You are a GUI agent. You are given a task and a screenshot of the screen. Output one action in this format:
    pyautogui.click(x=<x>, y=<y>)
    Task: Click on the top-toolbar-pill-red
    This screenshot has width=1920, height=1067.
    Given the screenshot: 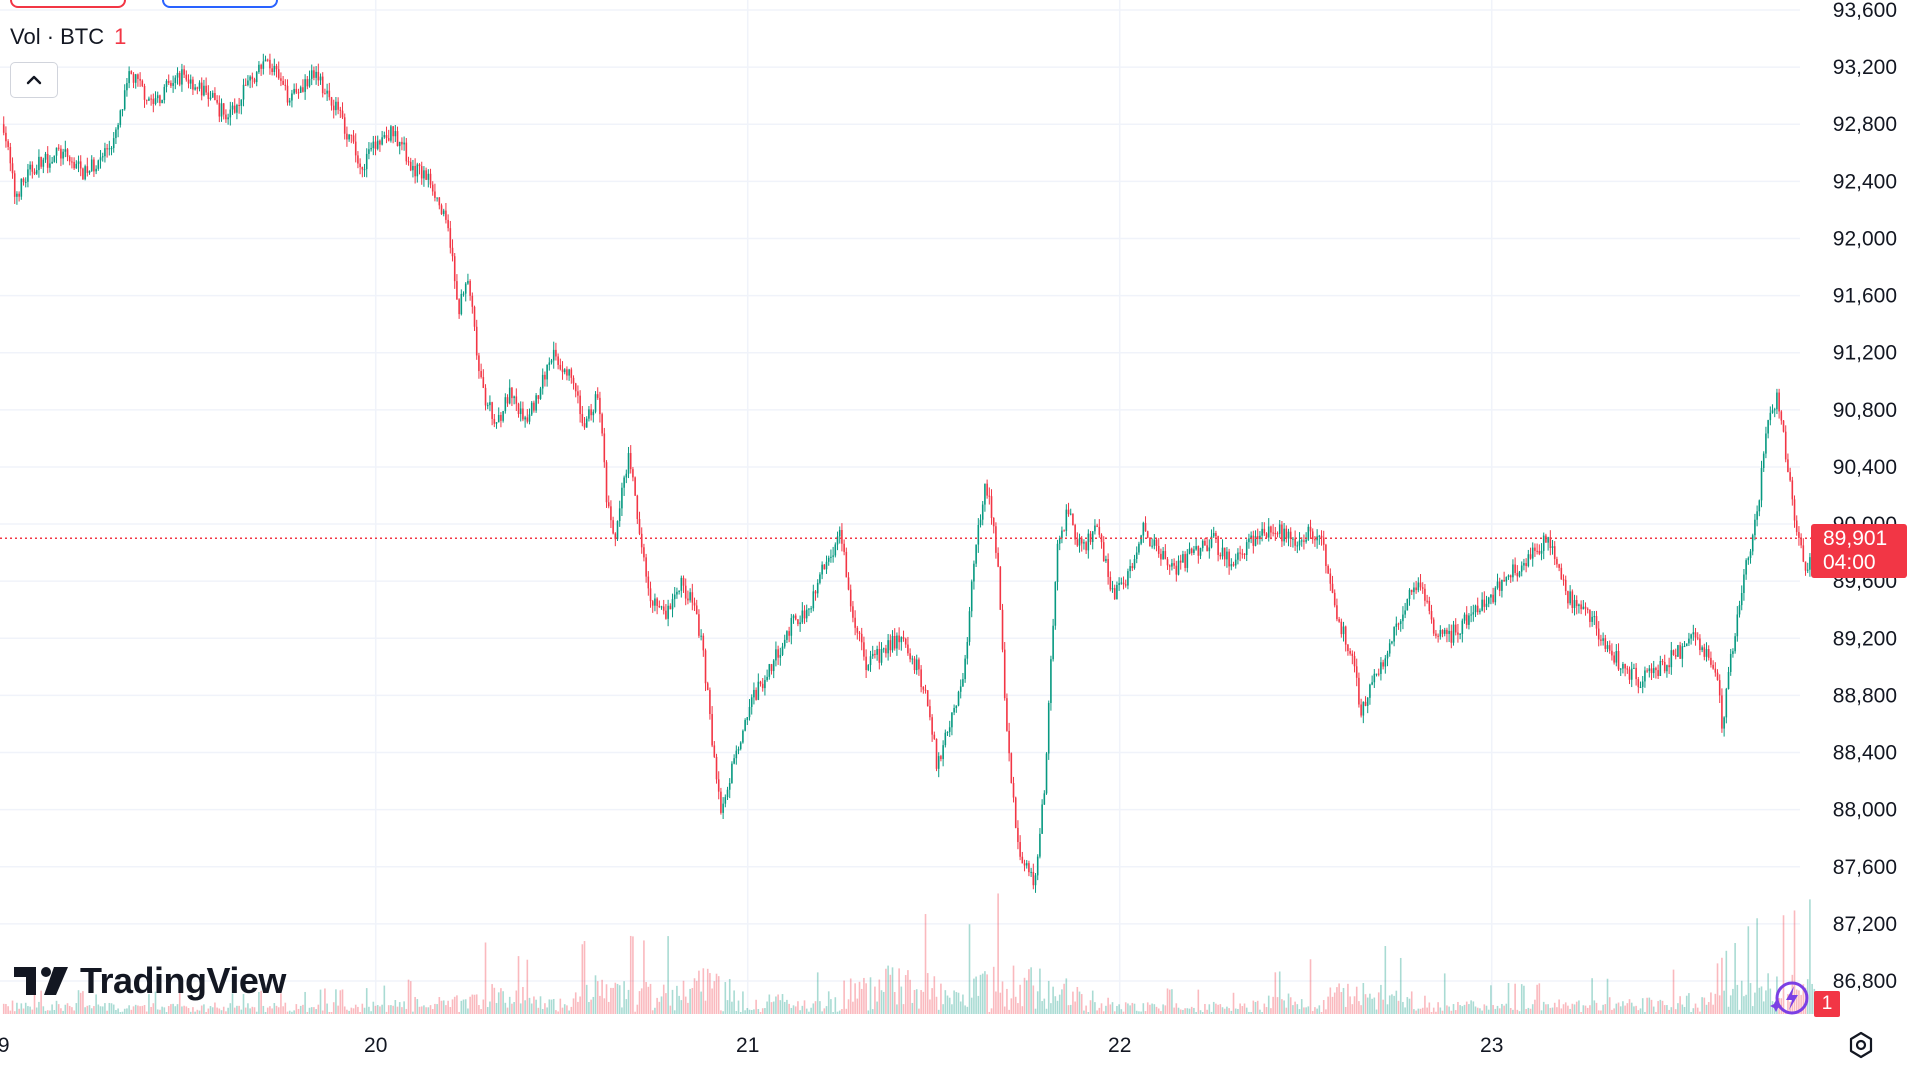 What is the action you would take?
    pyautogui.click(x=68, y=4)
    